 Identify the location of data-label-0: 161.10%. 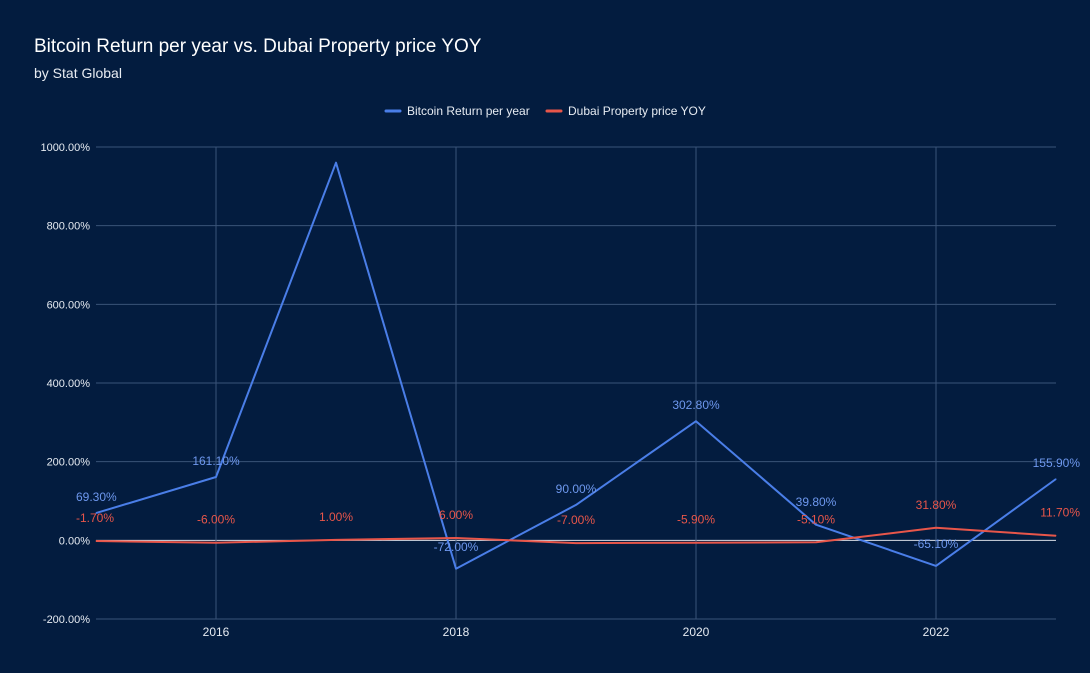
(216, 461).